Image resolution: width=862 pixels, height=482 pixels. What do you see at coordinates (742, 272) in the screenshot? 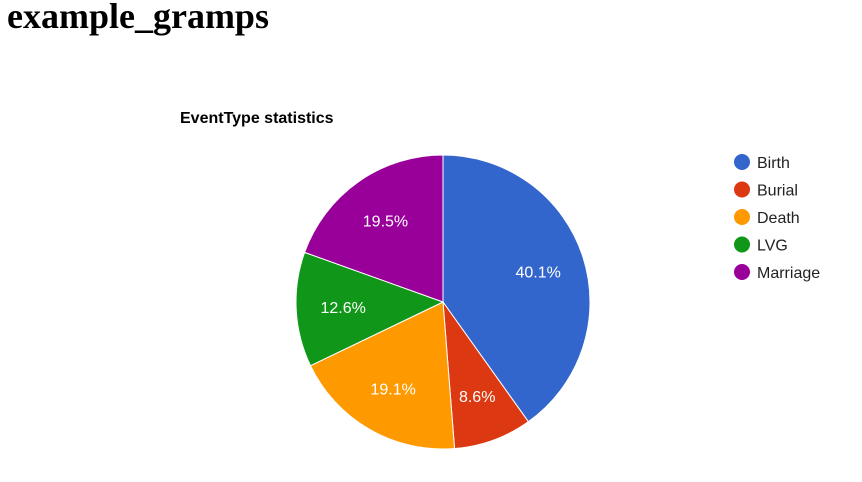
I see `legend-marker-marriage` at bounding box center [742, 272].